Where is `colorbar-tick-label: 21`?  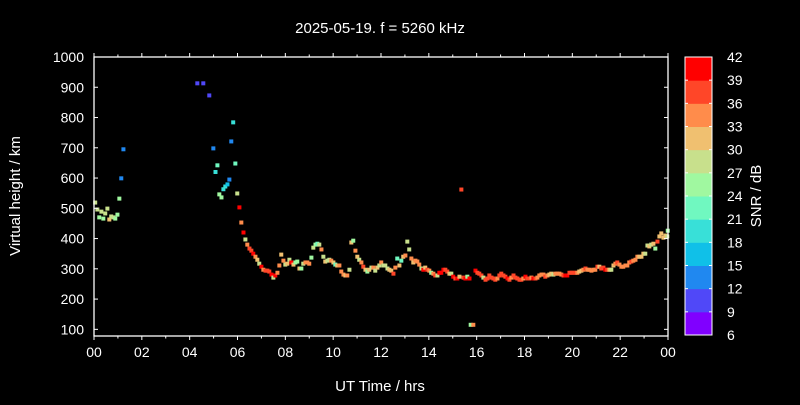
colorbar-tick-label: 21 is located at coordinates (735, 219).